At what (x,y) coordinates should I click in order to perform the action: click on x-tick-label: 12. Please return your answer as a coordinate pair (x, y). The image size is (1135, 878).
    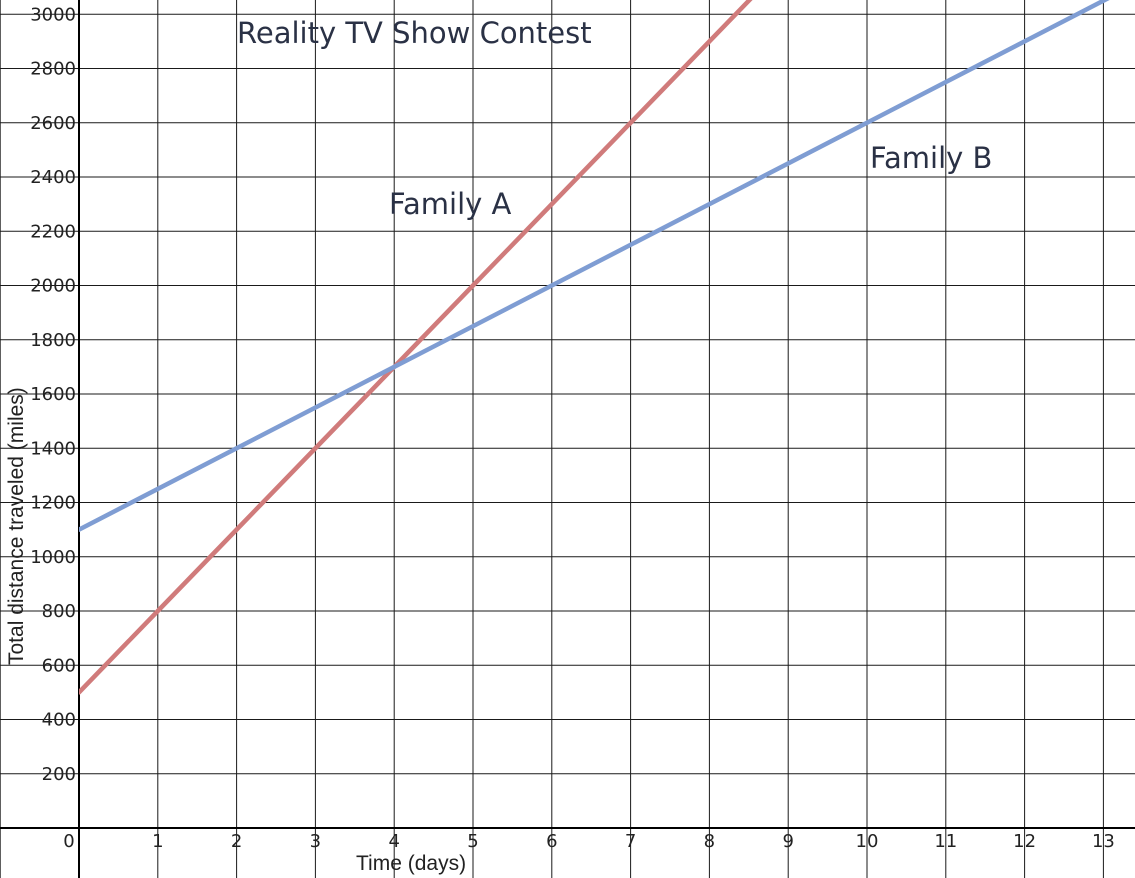
    Looking at the image, I should click on (1024, 841).